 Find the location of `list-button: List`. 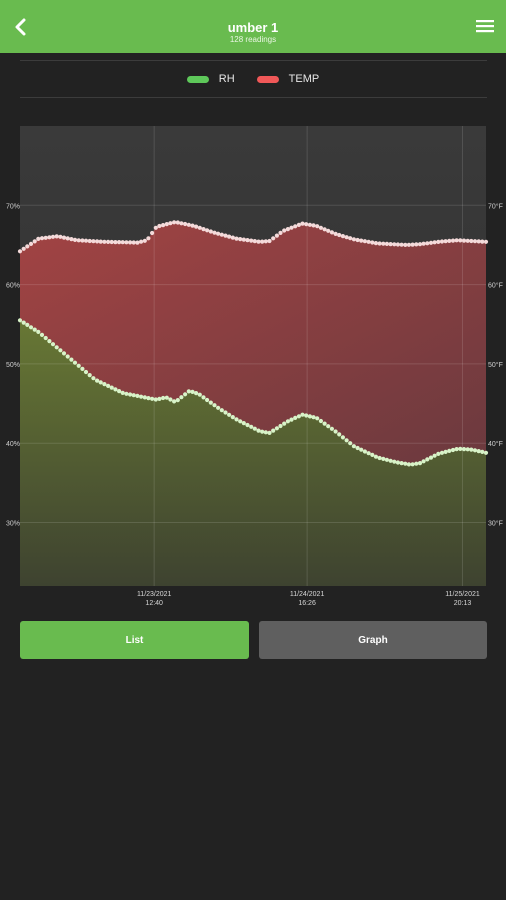

list-button: List is located at coordinates (134, 640).